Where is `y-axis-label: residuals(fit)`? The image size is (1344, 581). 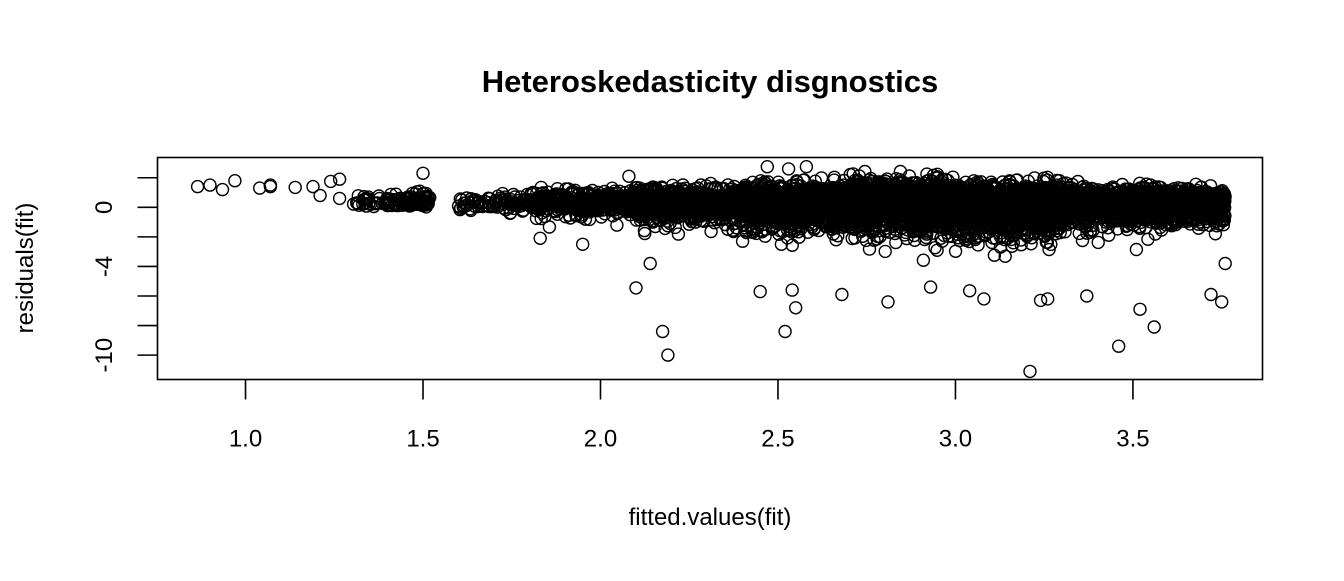 y-axis-label: residuals(fit) is located at coordinates (25, 268).